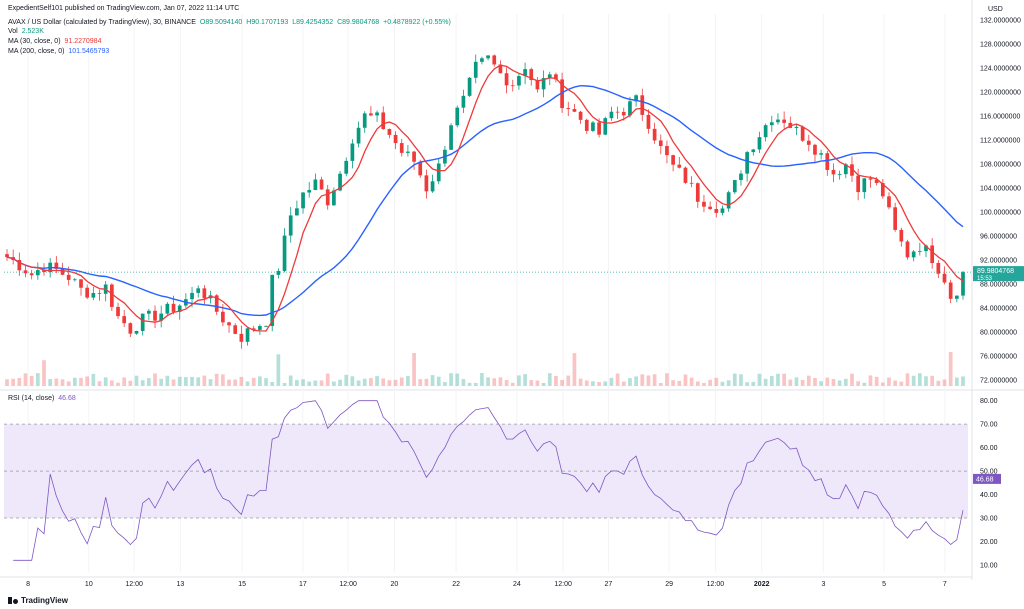 The image size is (1024, 609). I want to click on price-tick-label: 112.0000000, so click(1000, 141).